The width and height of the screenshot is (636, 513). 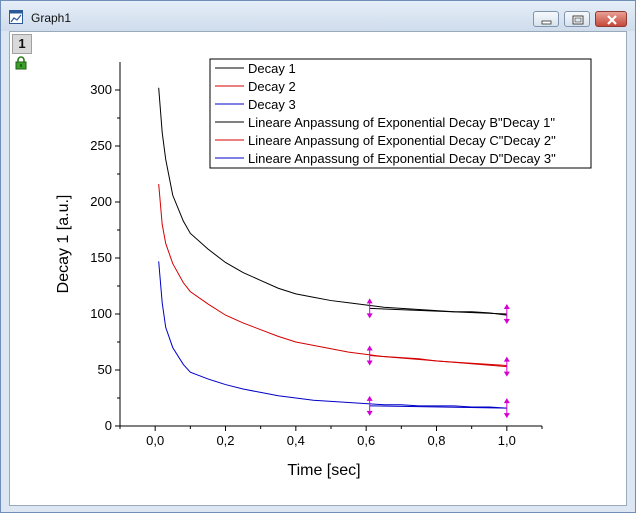 I want to click on y-tick-label: 300, so click(x=101, y=89).